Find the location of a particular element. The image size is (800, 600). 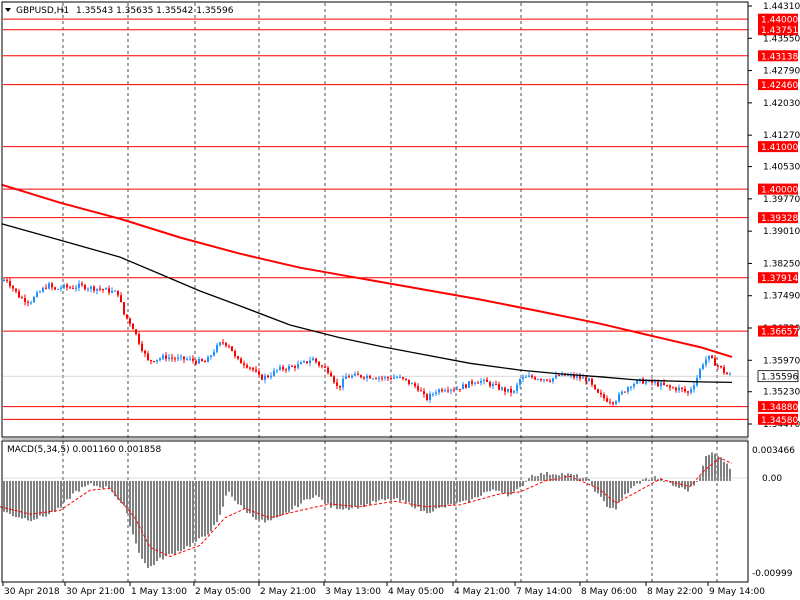

price-tick-label: 1.37490 is located at coordinates (781, 297).